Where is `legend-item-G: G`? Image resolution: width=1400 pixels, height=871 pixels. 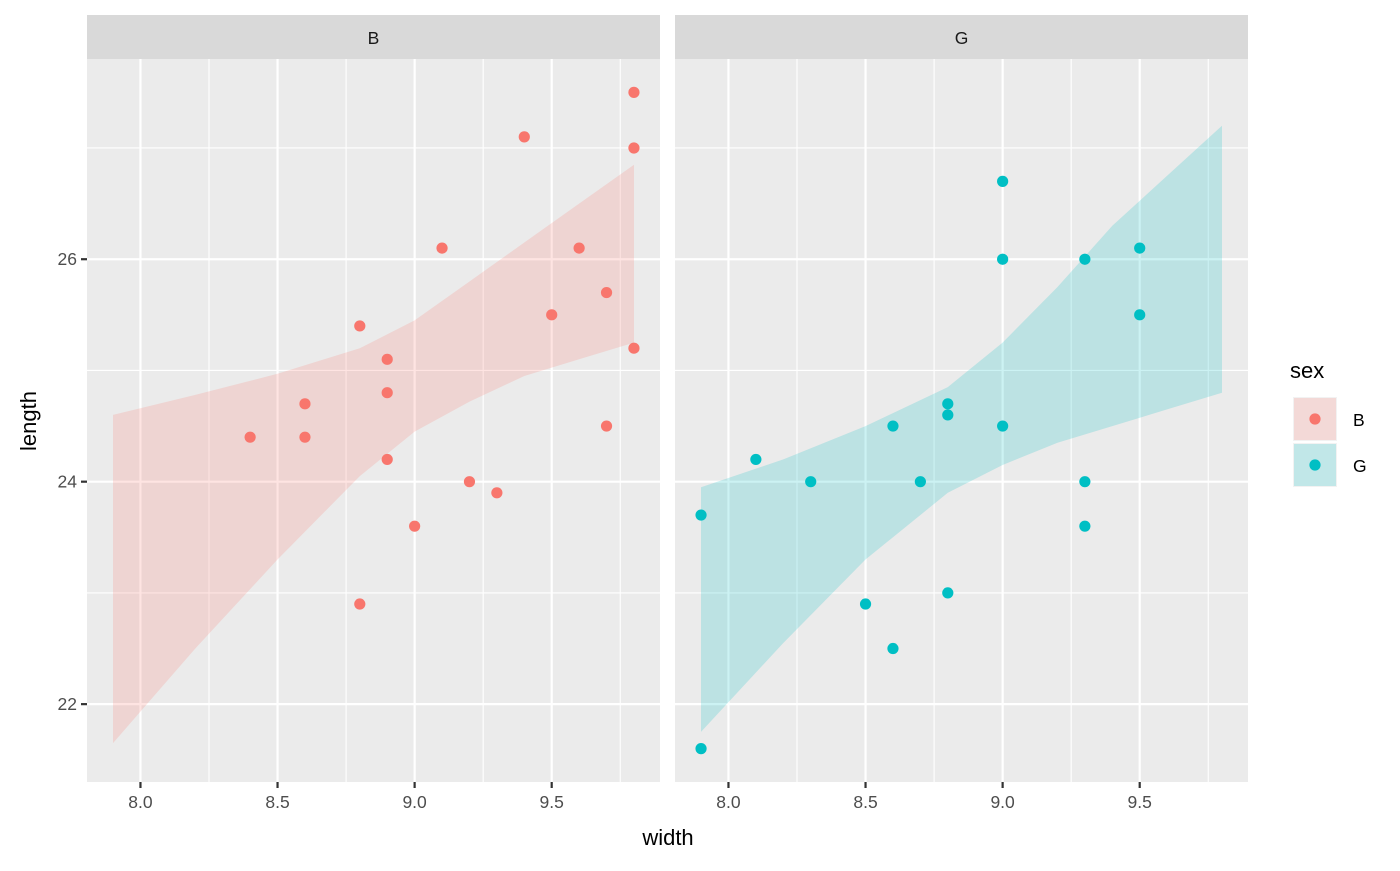 legend-item-G: G is located at coordinates (1330, 465).